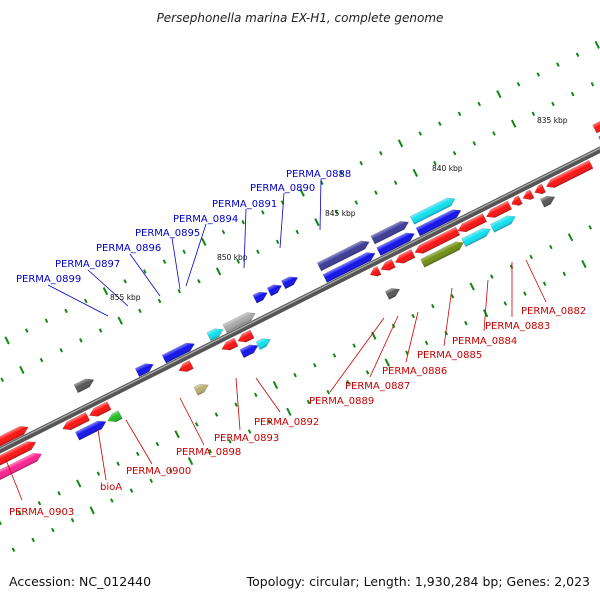 The width and height of the screenshot is (600, 600). What do you see at coordinates (158, 471) in the screenshot?
I see `gene-label-perma-0900: PERMA_0900` at bounding box center [158, 471].